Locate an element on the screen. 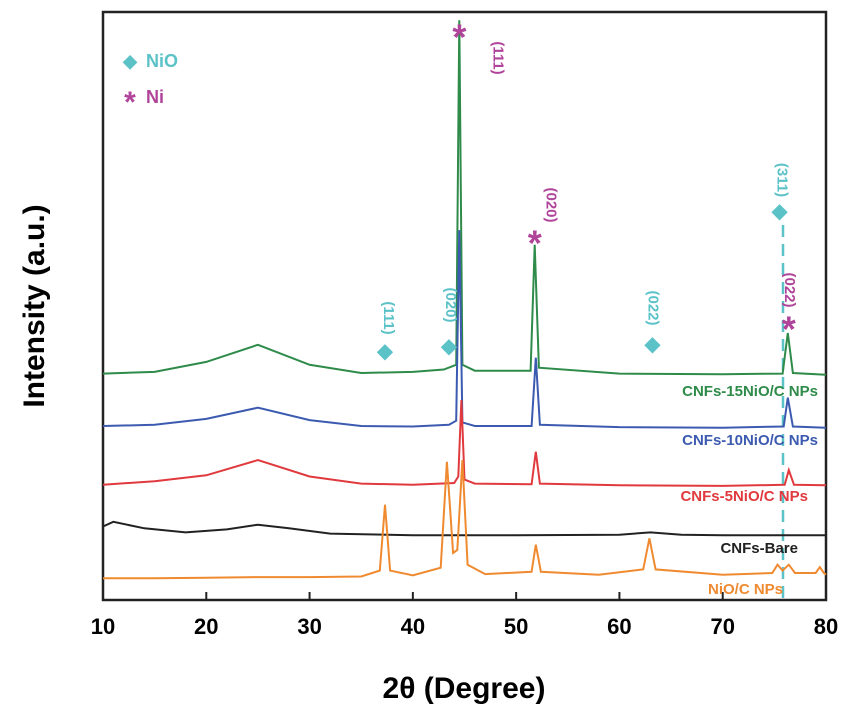  legend-symbol: * is located at coordinates (130, 102).